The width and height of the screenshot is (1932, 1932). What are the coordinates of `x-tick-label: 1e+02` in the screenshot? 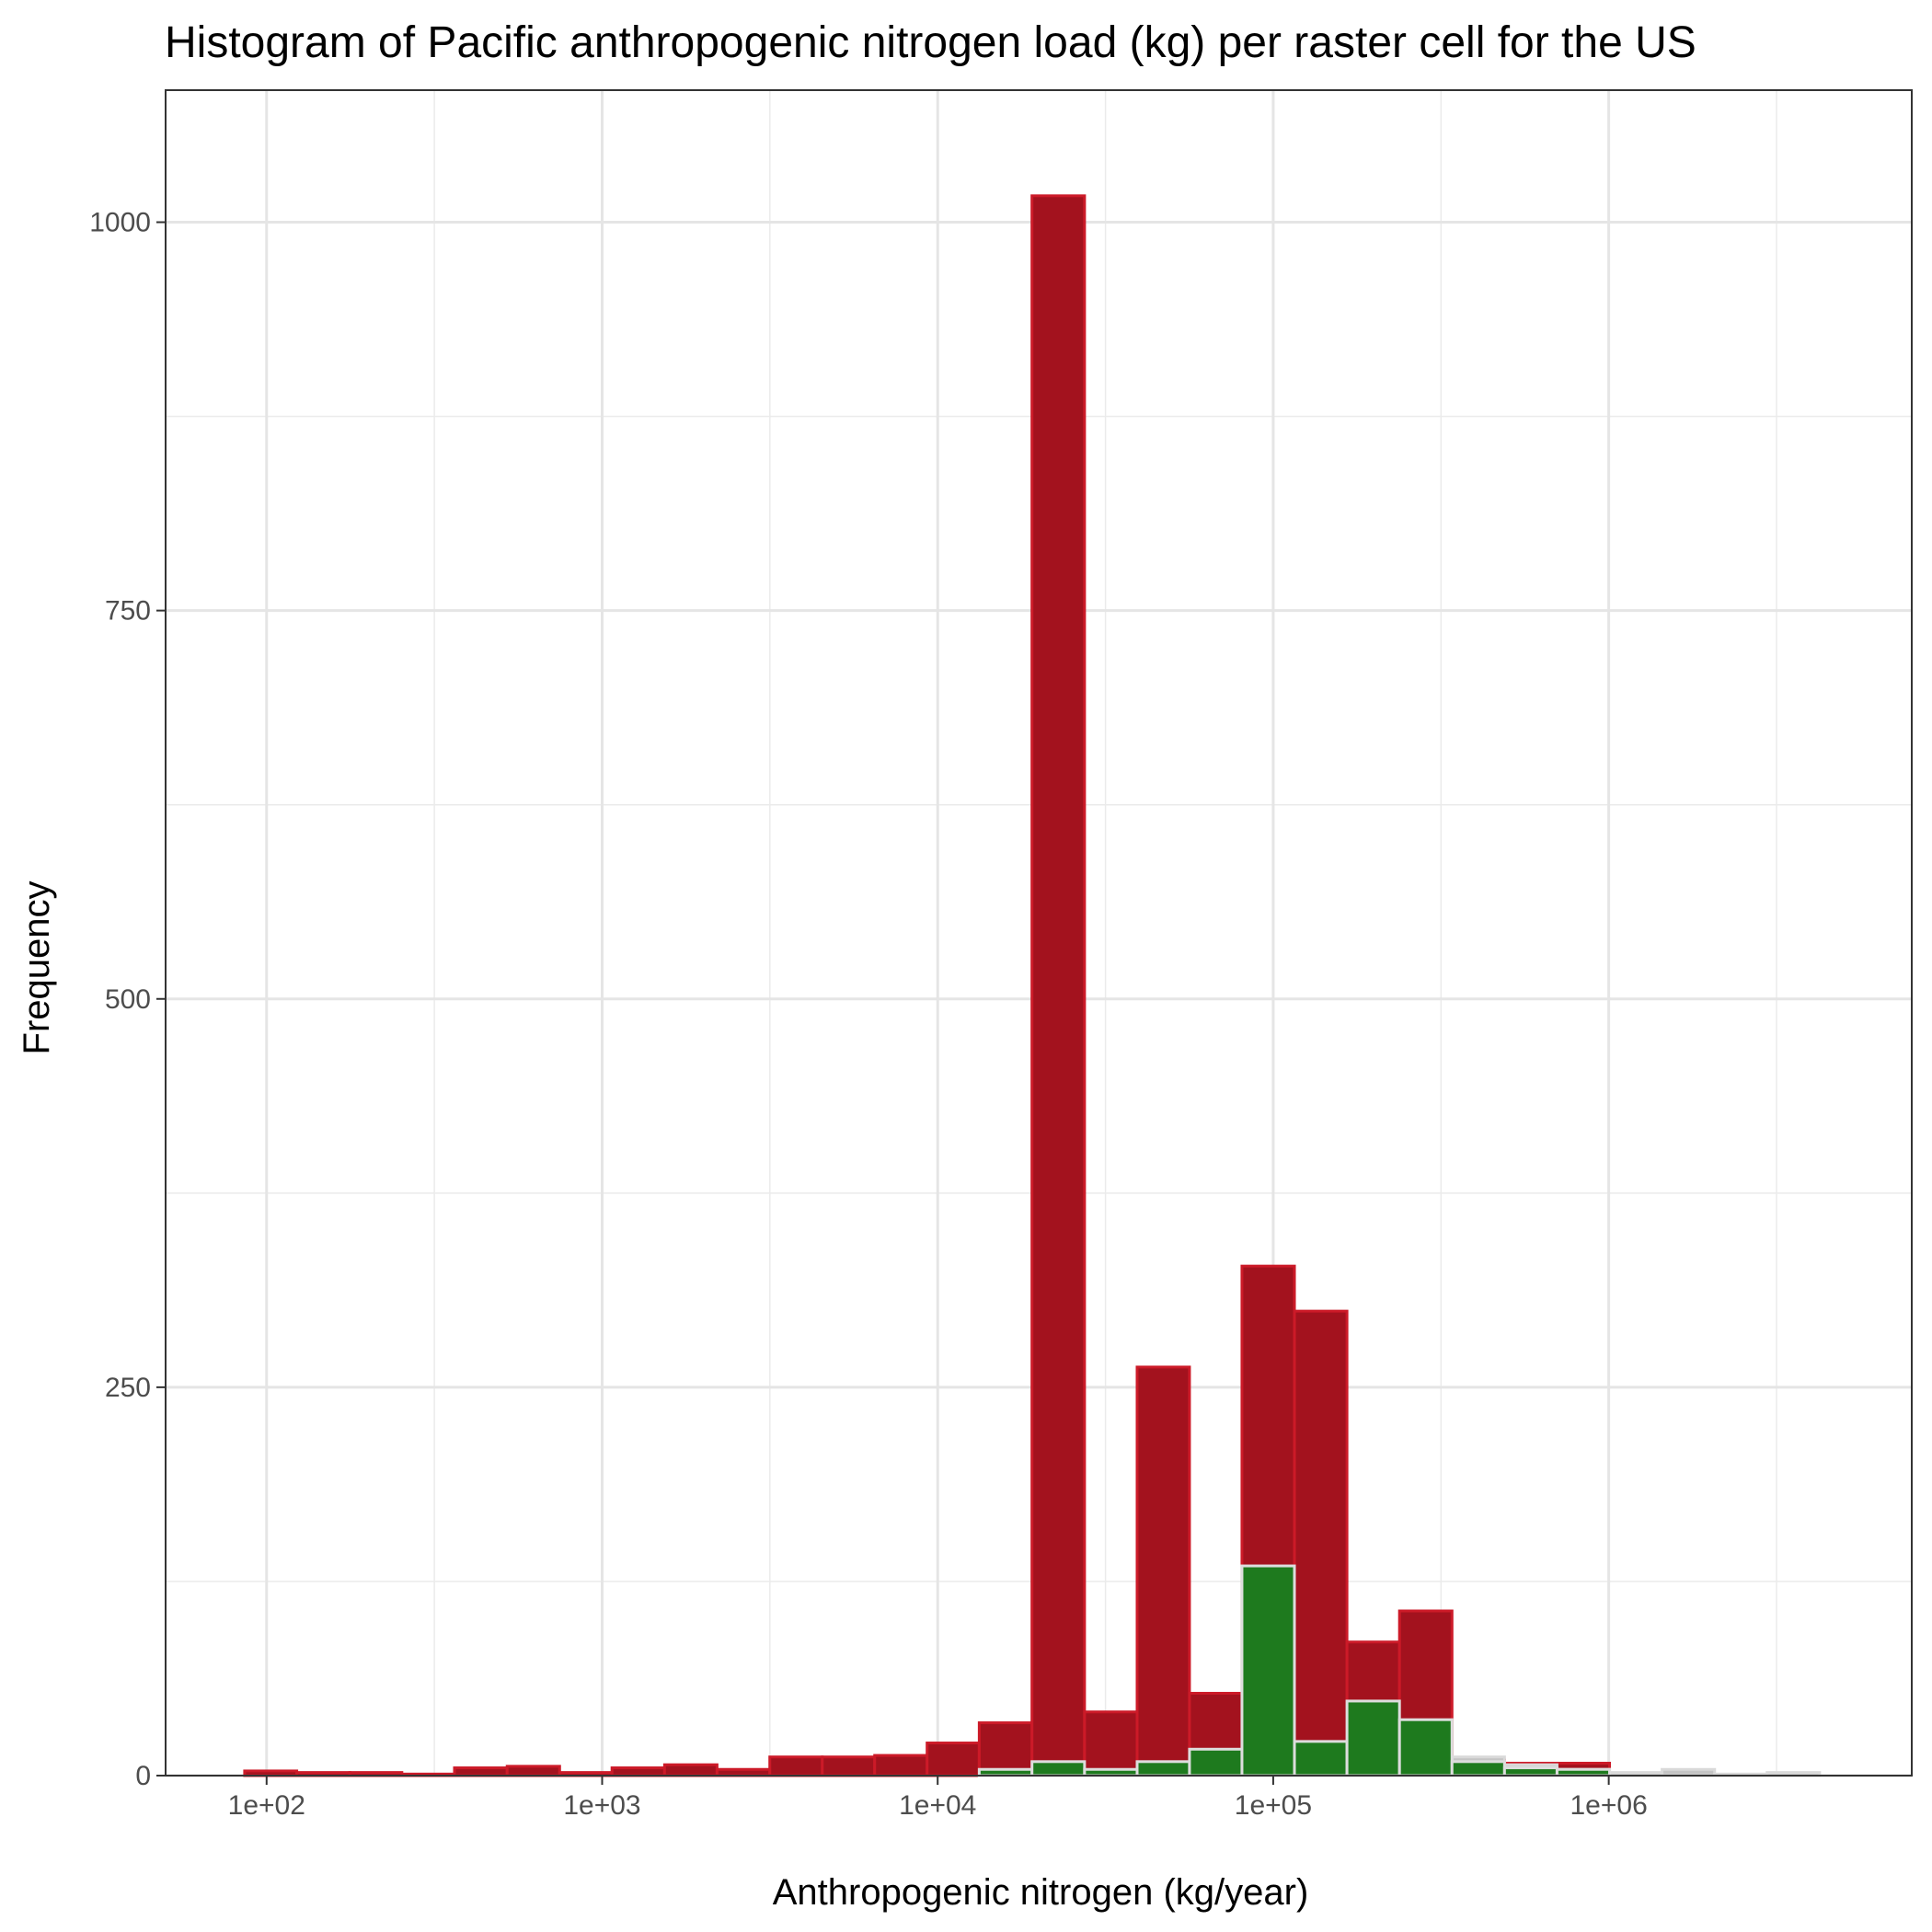 It's located at (266, 1805).